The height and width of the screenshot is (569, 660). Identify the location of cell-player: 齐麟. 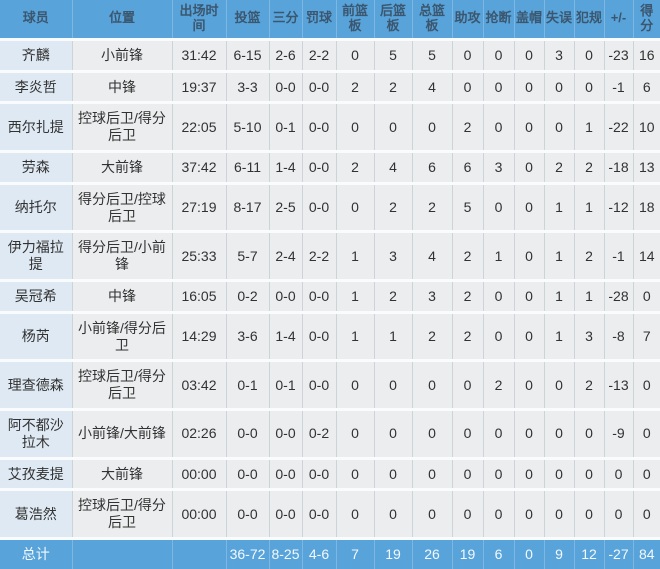
(36, 56).